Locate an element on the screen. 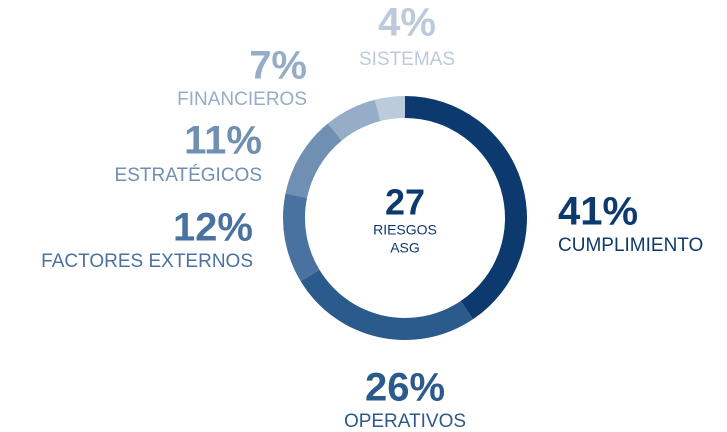  value-label: 4% is located at coordinates (407, 23).